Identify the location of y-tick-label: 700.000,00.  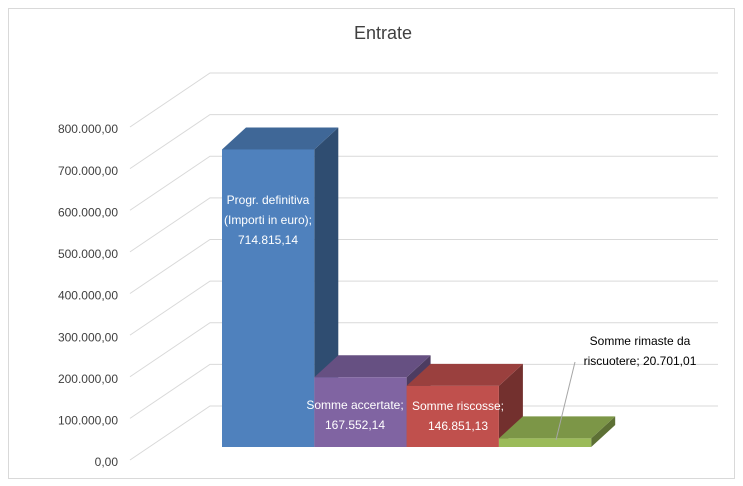
(88, 171).